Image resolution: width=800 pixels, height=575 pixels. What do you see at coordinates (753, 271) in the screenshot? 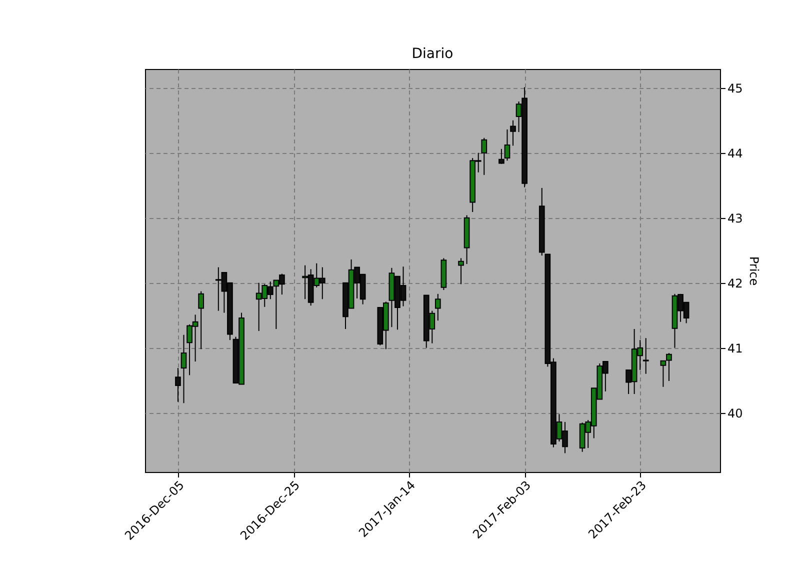
I see `y-axis-title: Price` at bounding box center [753, 271].